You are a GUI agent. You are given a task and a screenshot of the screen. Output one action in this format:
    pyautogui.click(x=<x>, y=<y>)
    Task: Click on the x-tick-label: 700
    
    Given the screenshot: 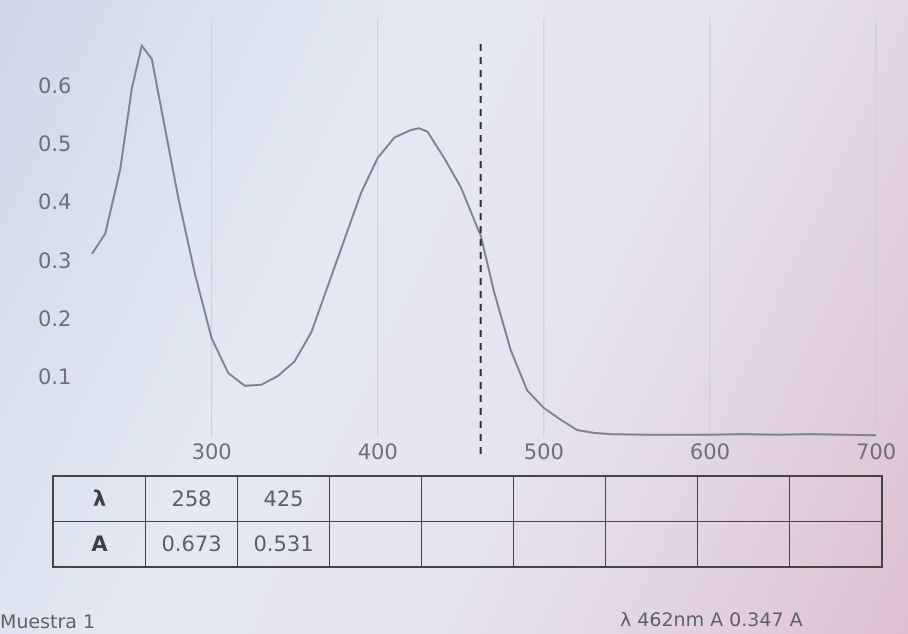 What is the action you would take?
    pyautogui.click(x=876, y=452)
    